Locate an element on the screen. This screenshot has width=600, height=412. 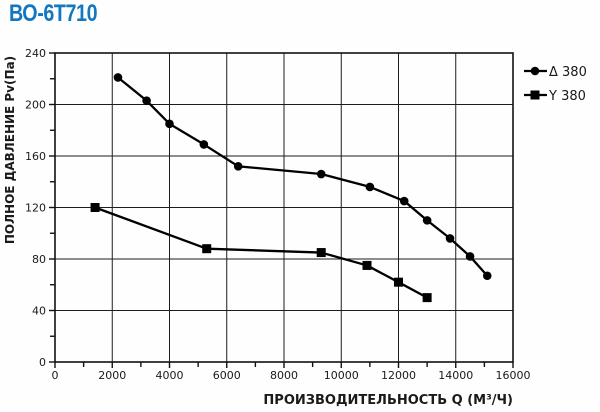
series-line is located at coordinates (261, 252).